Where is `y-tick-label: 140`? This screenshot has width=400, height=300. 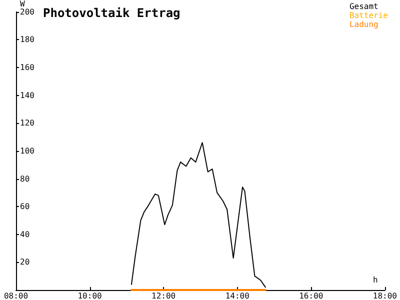 y-tick-label: 140 is located at coordinates (27, 95).